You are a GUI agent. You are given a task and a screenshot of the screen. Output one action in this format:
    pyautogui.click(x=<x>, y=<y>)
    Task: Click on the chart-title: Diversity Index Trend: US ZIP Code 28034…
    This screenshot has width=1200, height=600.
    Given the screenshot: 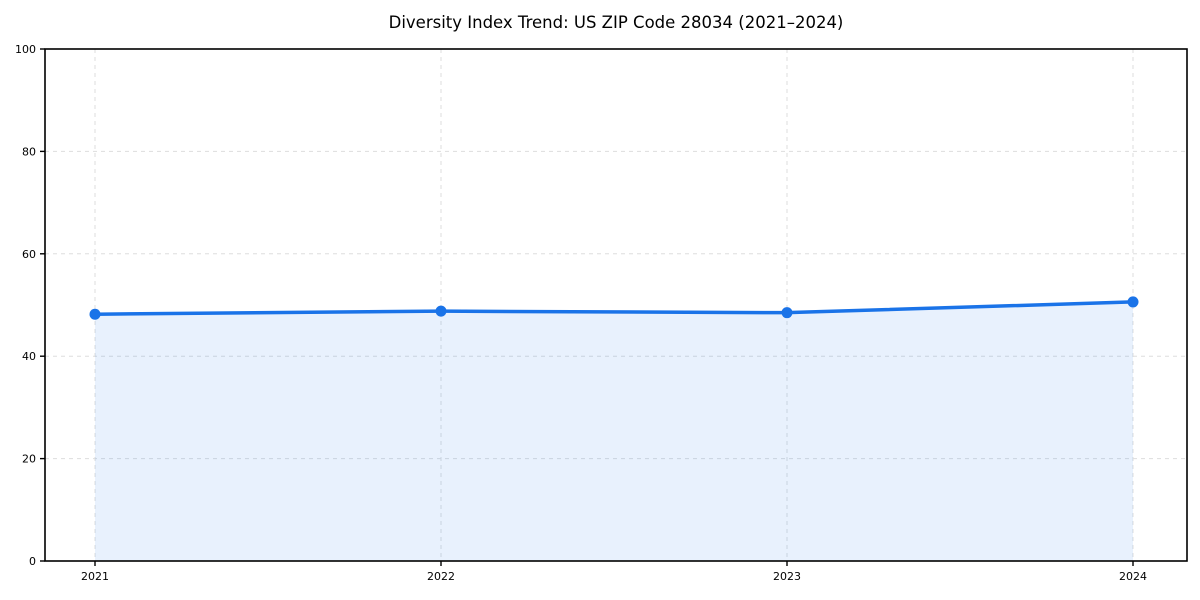 What is the action you would take?
    pyautogui.click(x=616, y=22)
    